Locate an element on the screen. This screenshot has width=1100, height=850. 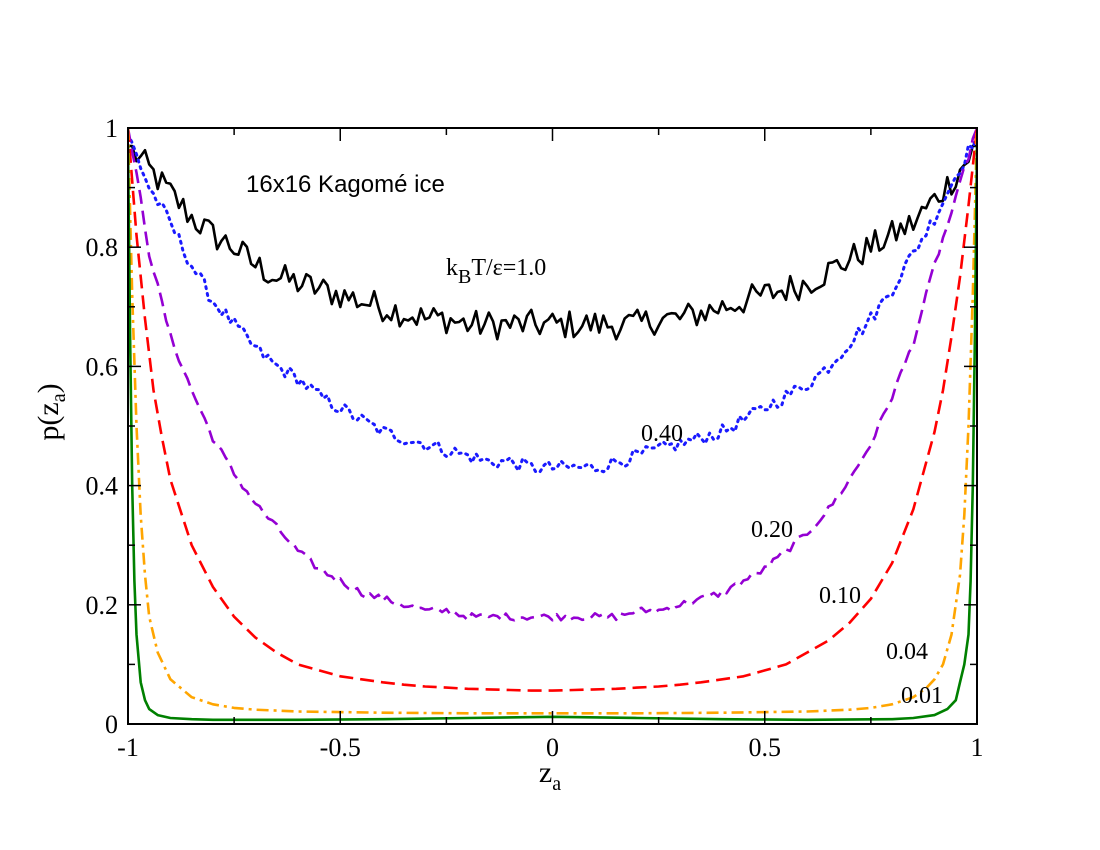
series-label-1-base: k is located at coordinates (452, 268).